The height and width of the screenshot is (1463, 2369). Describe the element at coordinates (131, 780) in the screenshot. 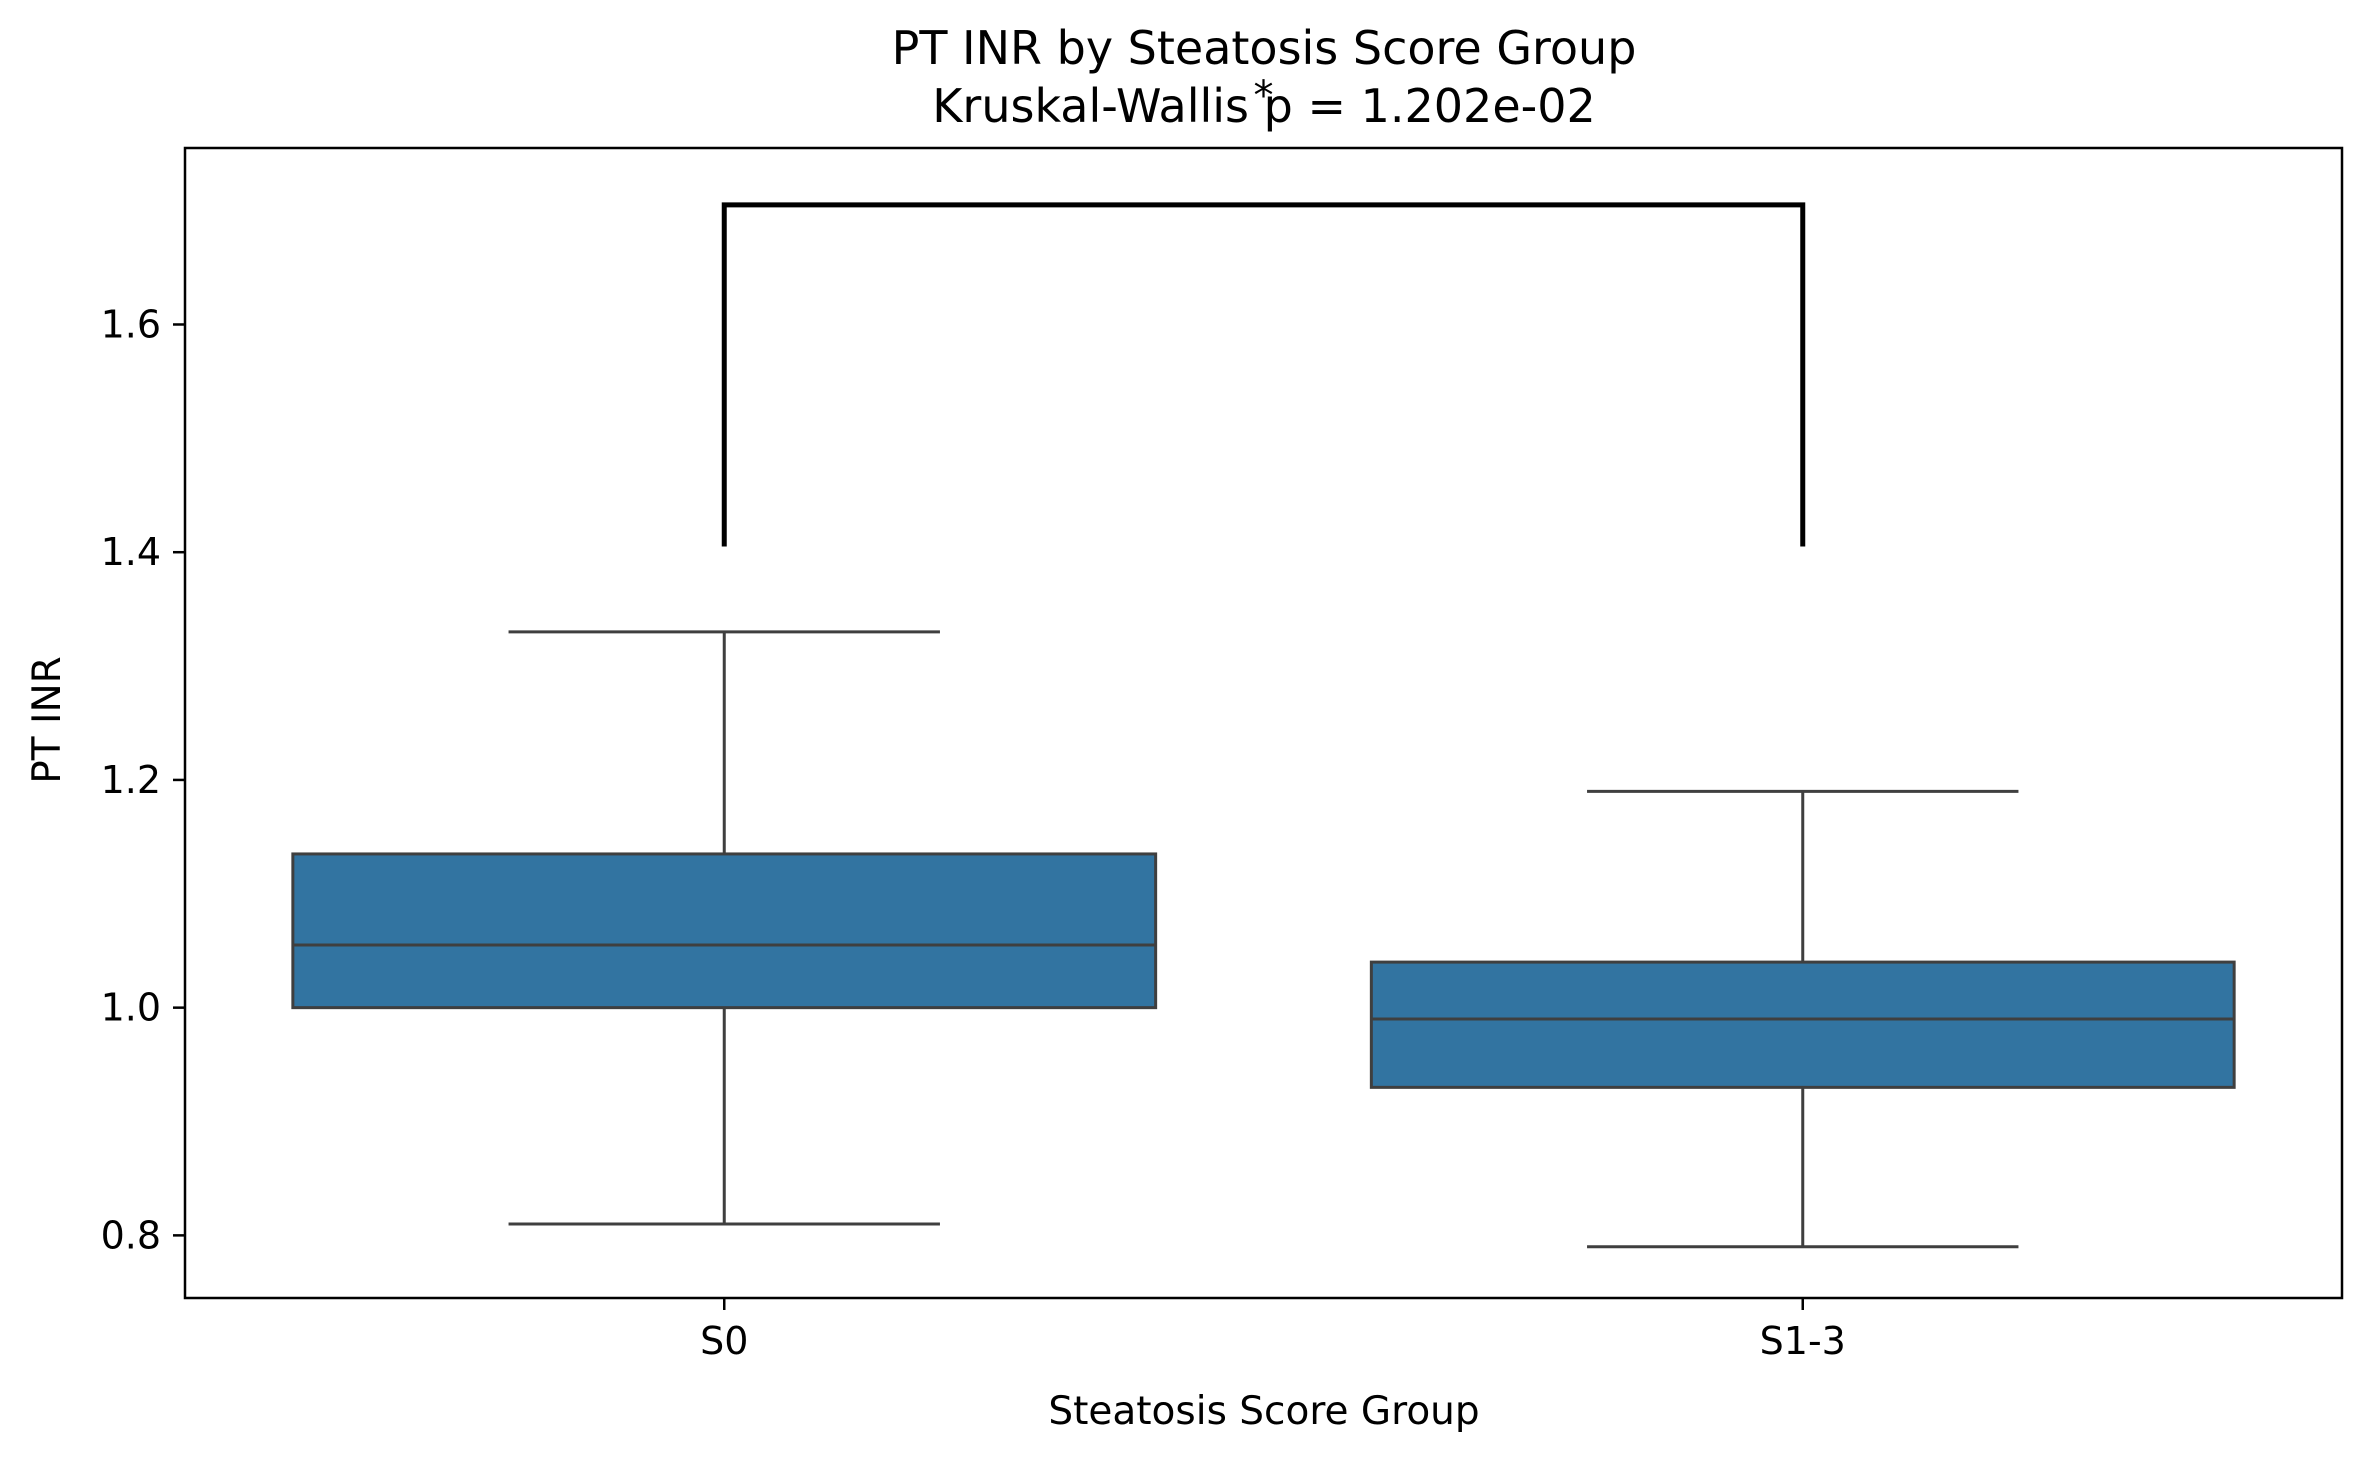

I see `y-tick-label: 1.2` at that location.